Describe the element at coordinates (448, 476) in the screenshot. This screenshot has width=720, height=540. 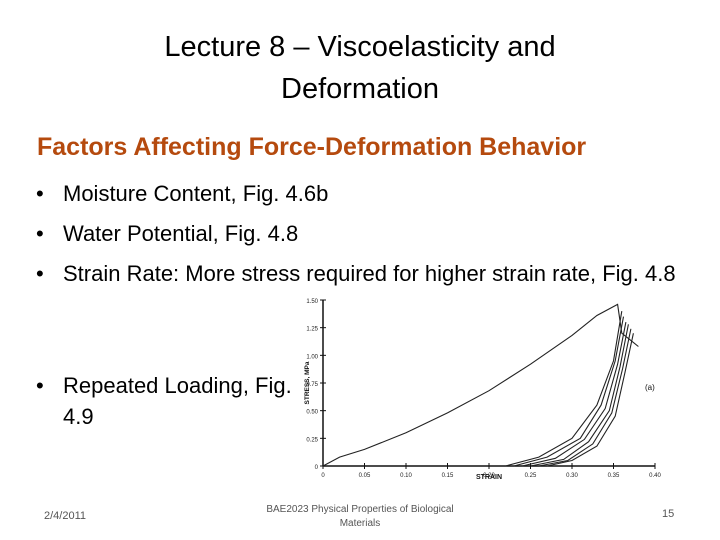
I see `x-tick-label: 0.15` at that location.